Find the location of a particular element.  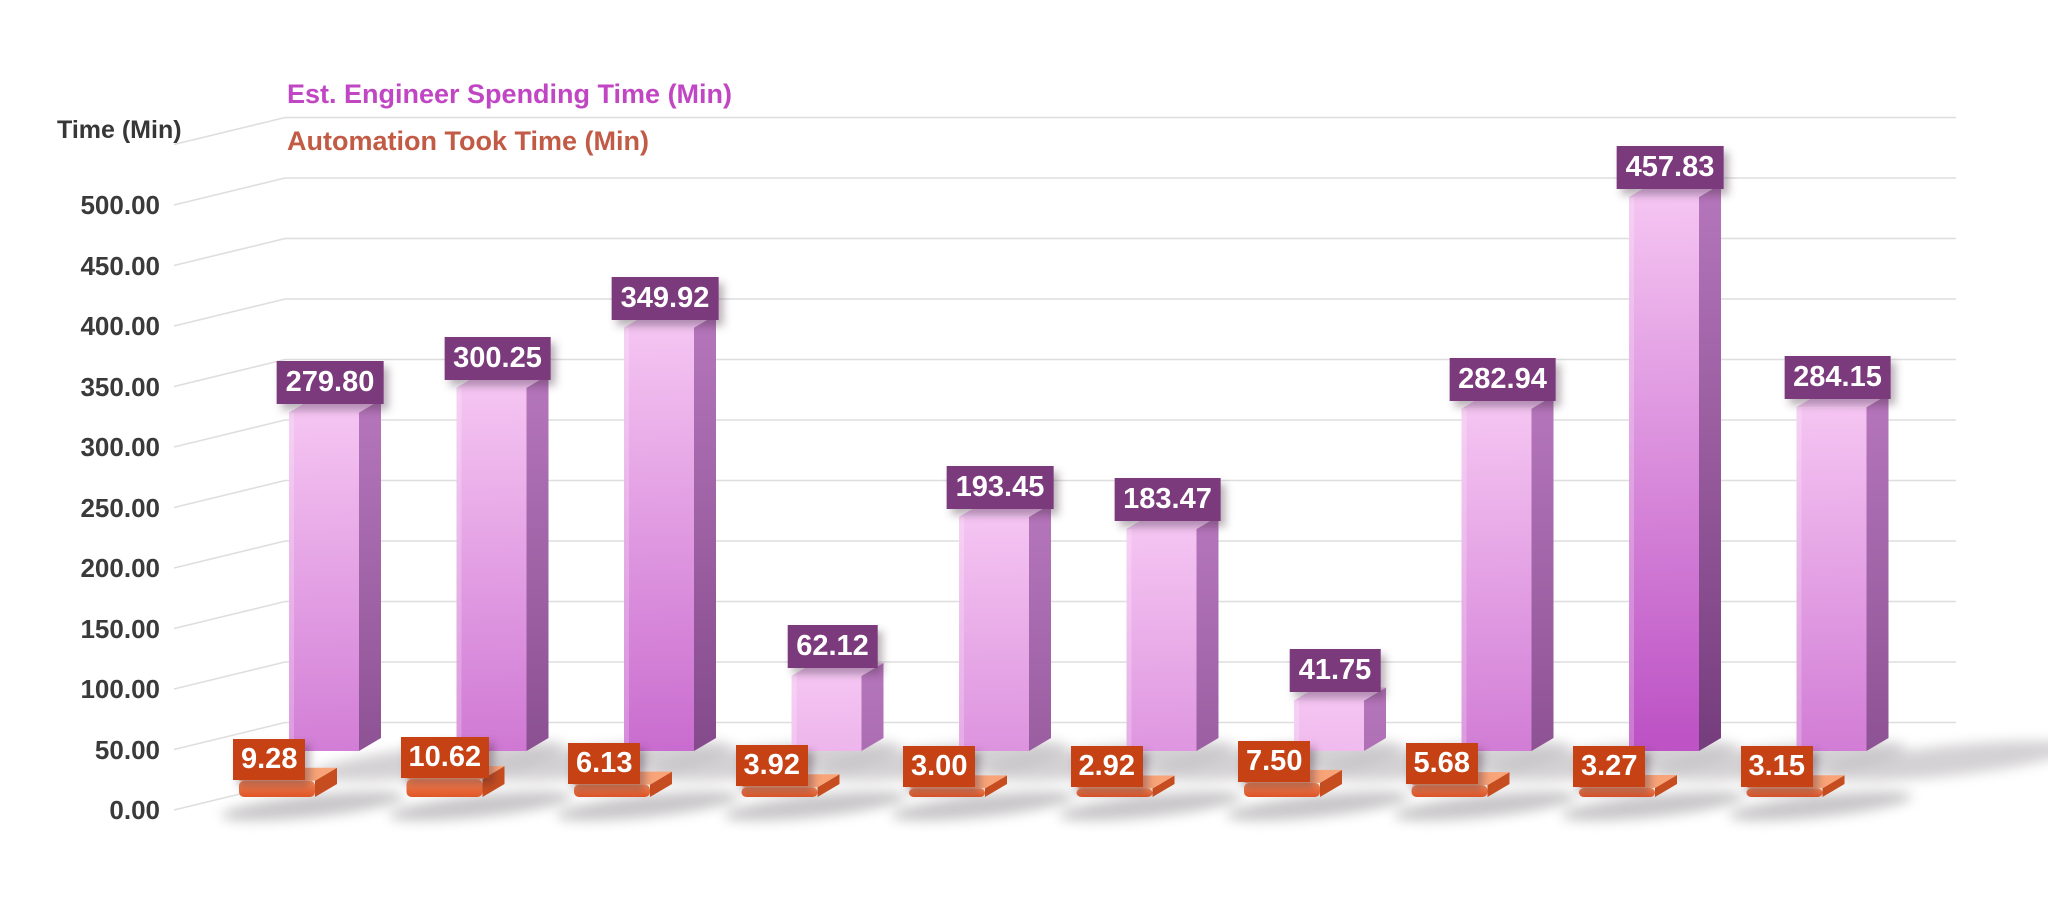

slab-value-label: 7.50 is located at coordinates (1274, 761).